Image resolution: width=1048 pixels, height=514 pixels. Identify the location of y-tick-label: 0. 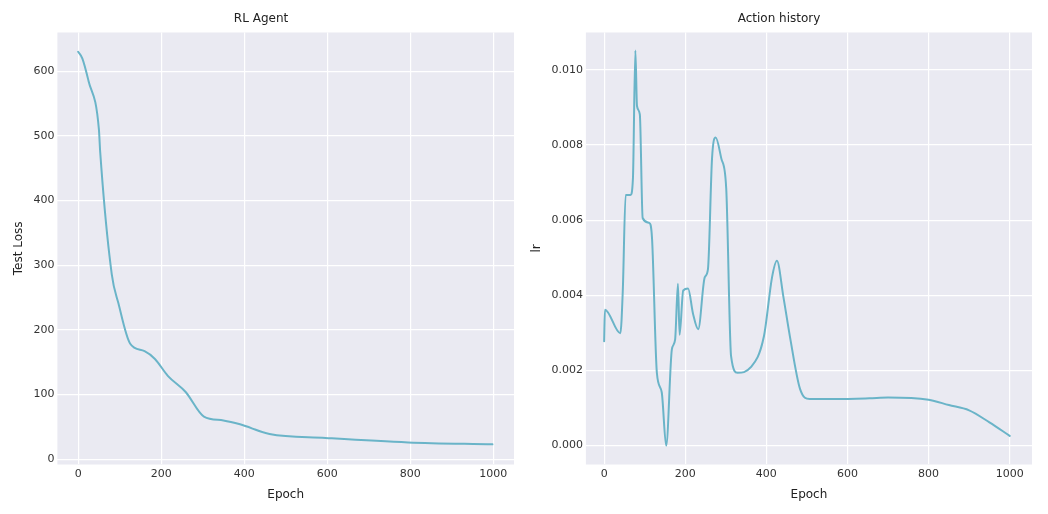
(51, 459).